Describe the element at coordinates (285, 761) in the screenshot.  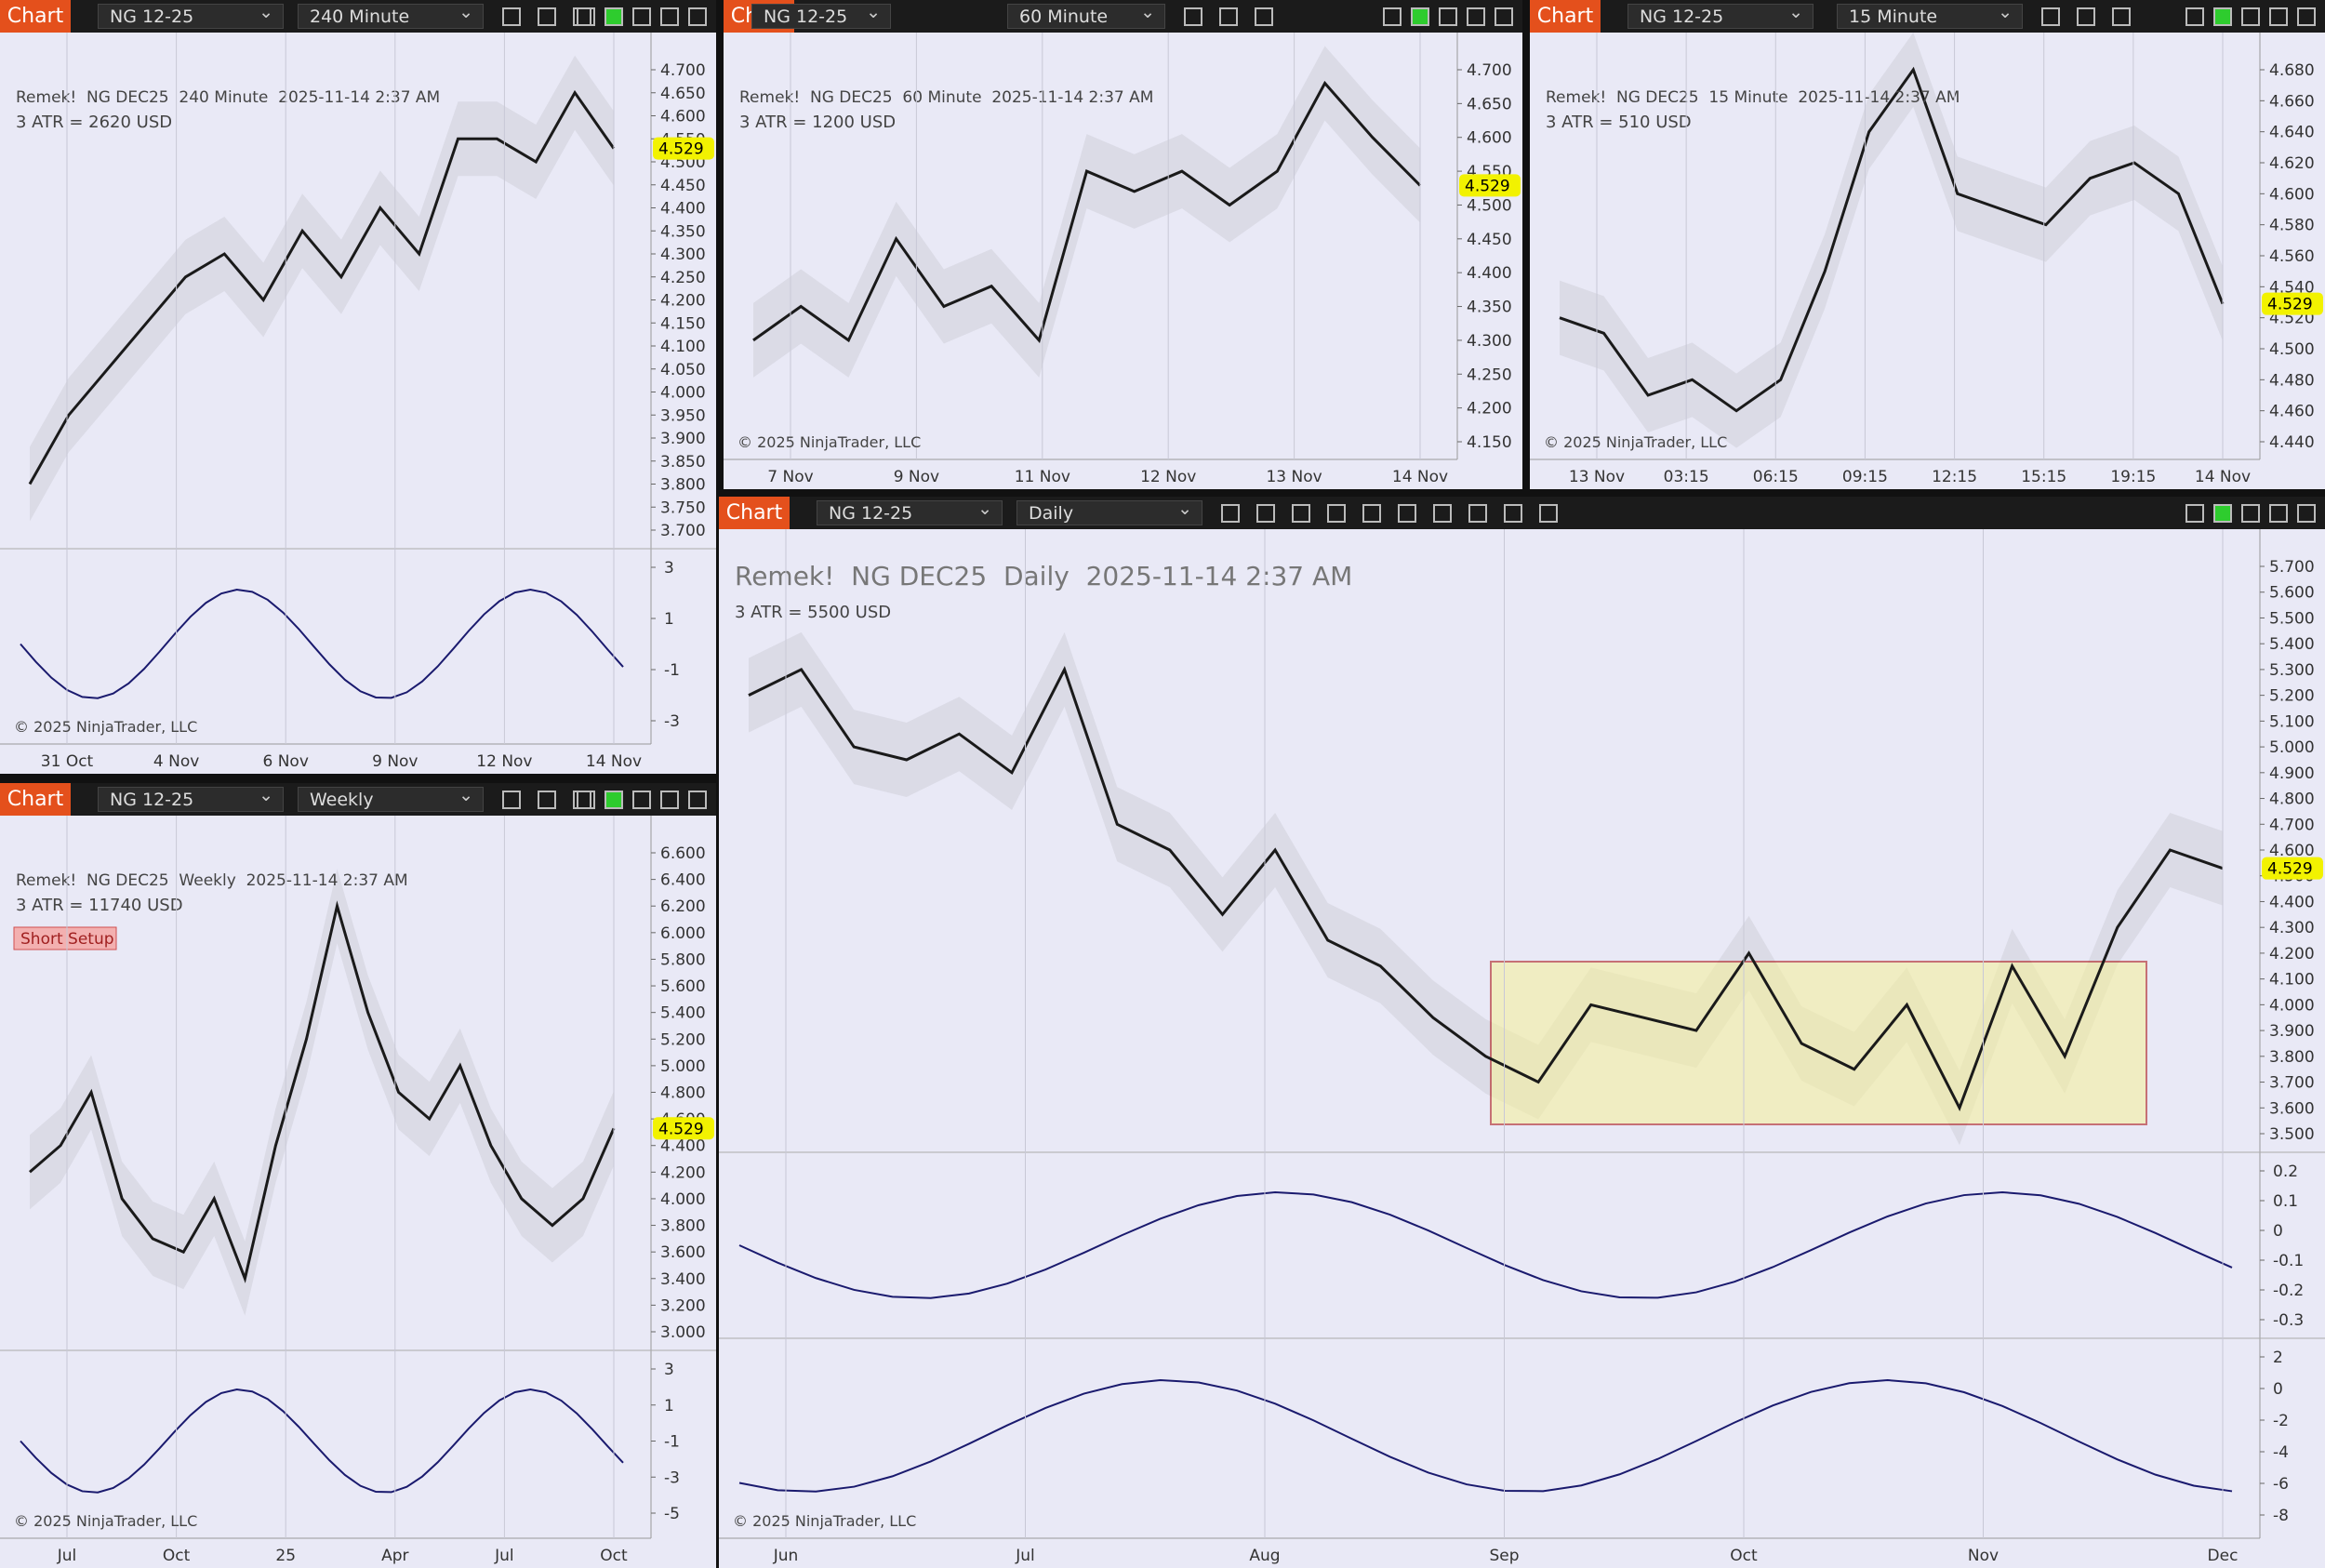
I see `time-label: 6 Nov` at that location.